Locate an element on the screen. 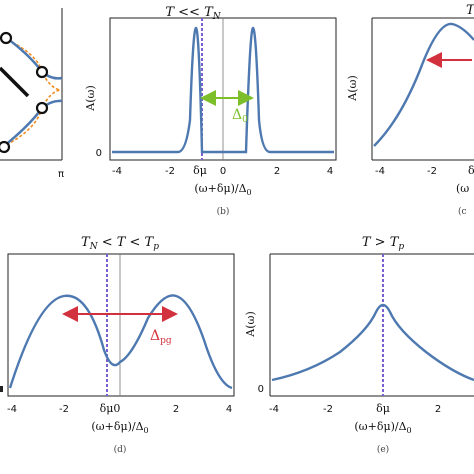 The image size is (474, 474). panel-d-xtick-neg4: -4 is located at coordinates (12, 409).